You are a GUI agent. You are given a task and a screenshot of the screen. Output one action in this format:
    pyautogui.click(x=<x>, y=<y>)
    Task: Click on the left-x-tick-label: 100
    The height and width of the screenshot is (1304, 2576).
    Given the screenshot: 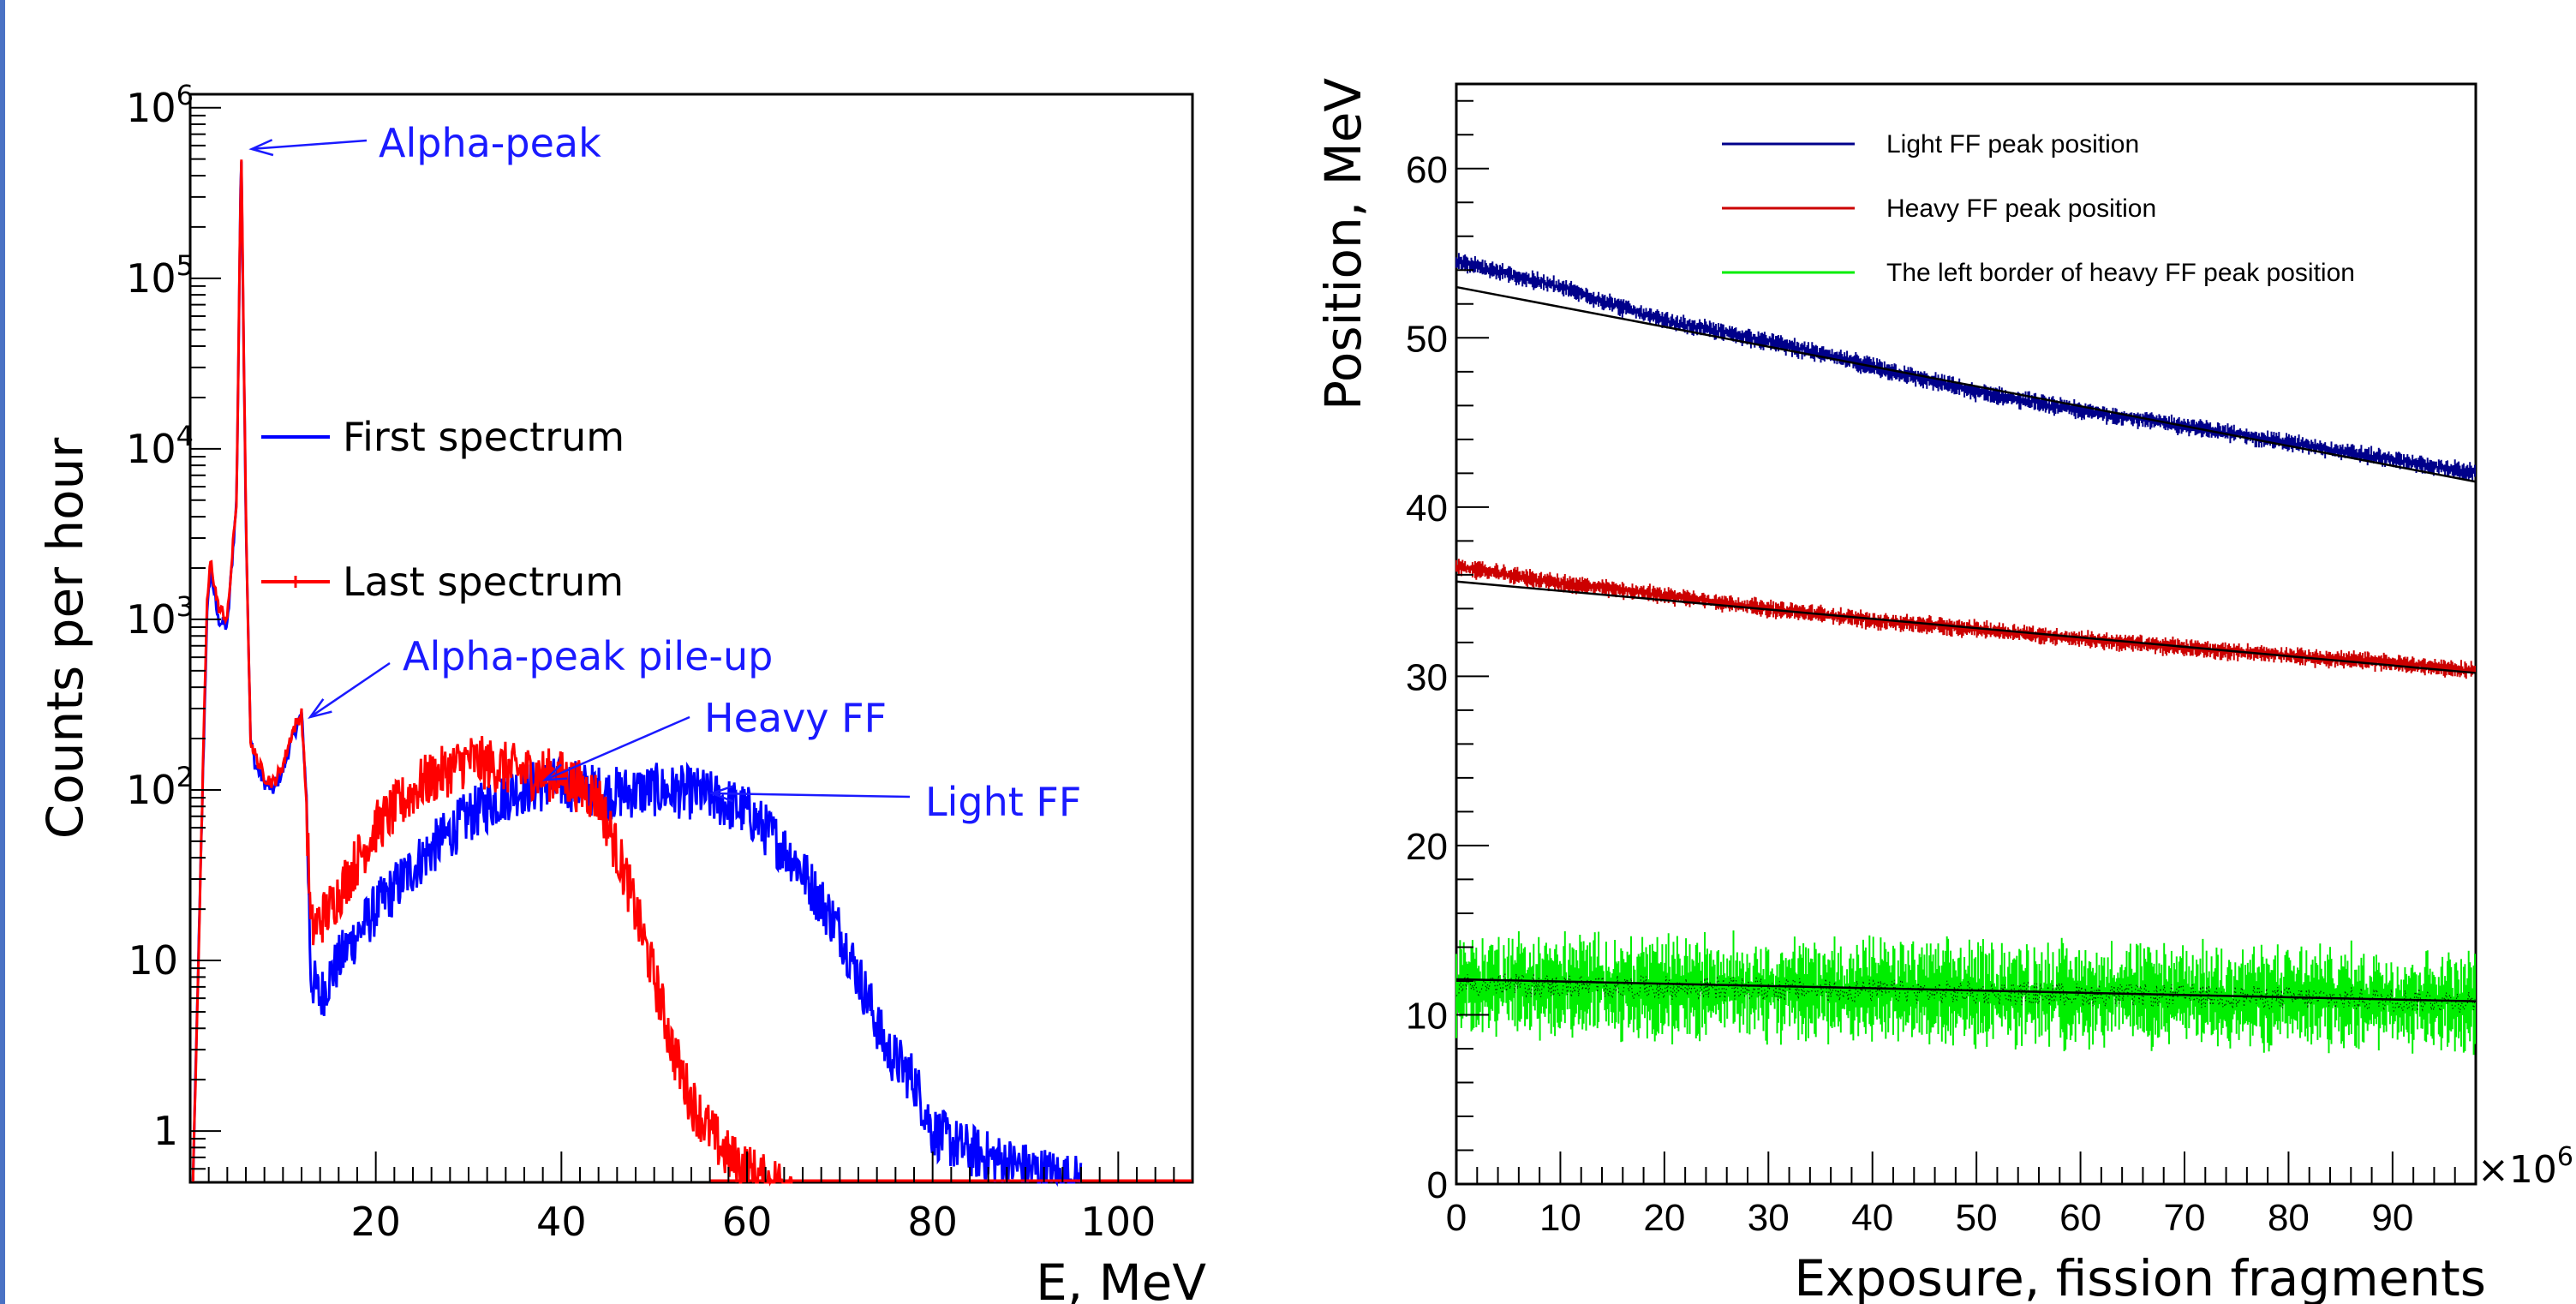 What is the action you would take?
    pyautogui.click(x=1118, y=1222)
    